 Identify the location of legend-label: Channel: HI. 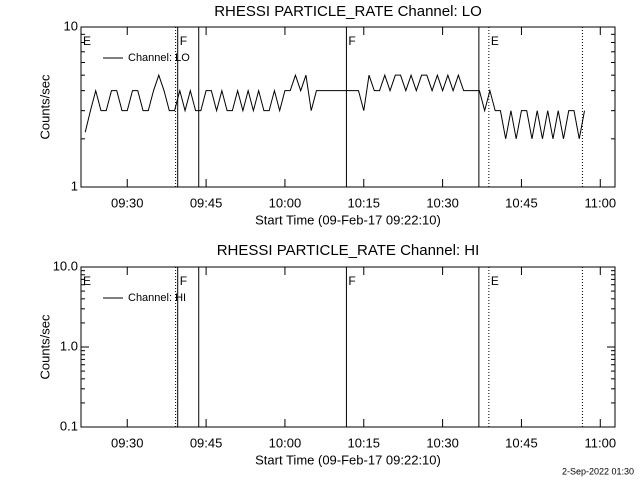
(157, 298).